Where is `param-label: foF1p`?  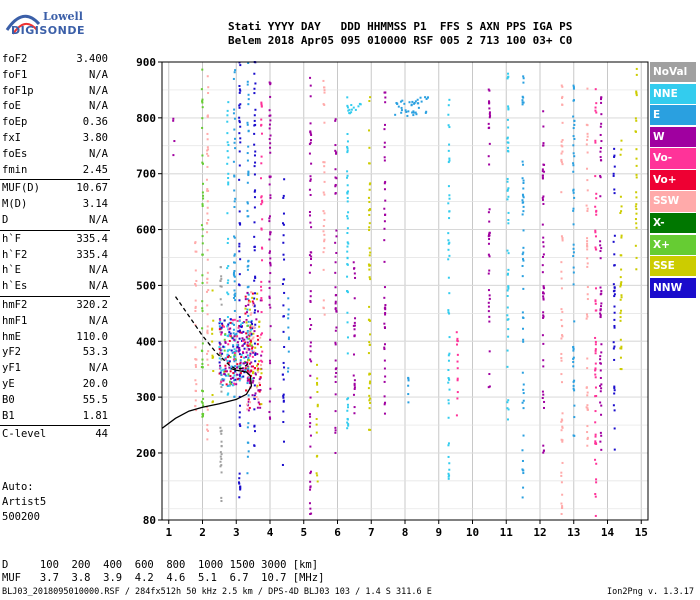
param-label: foF1p is located at coordinates (18, 90).